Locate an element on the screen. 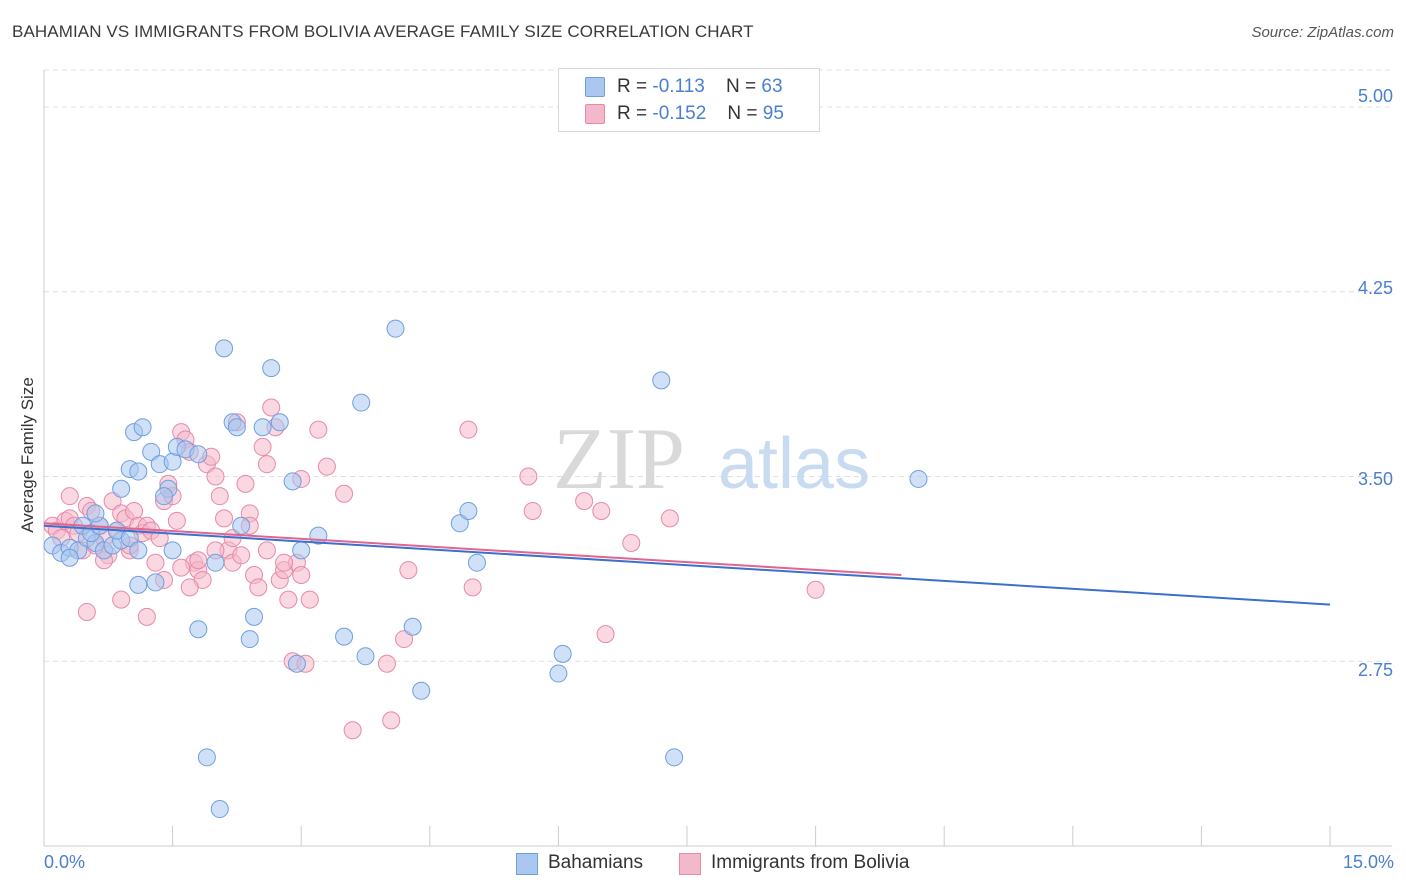  legend-swatch-blue is located at coordinates (595, 87).